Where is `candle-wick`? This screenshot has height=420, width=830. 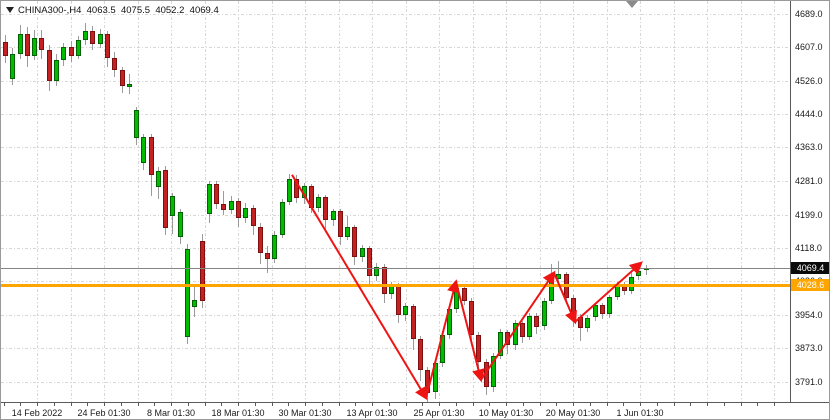 candle-wick is located at coordinates (268, 260).